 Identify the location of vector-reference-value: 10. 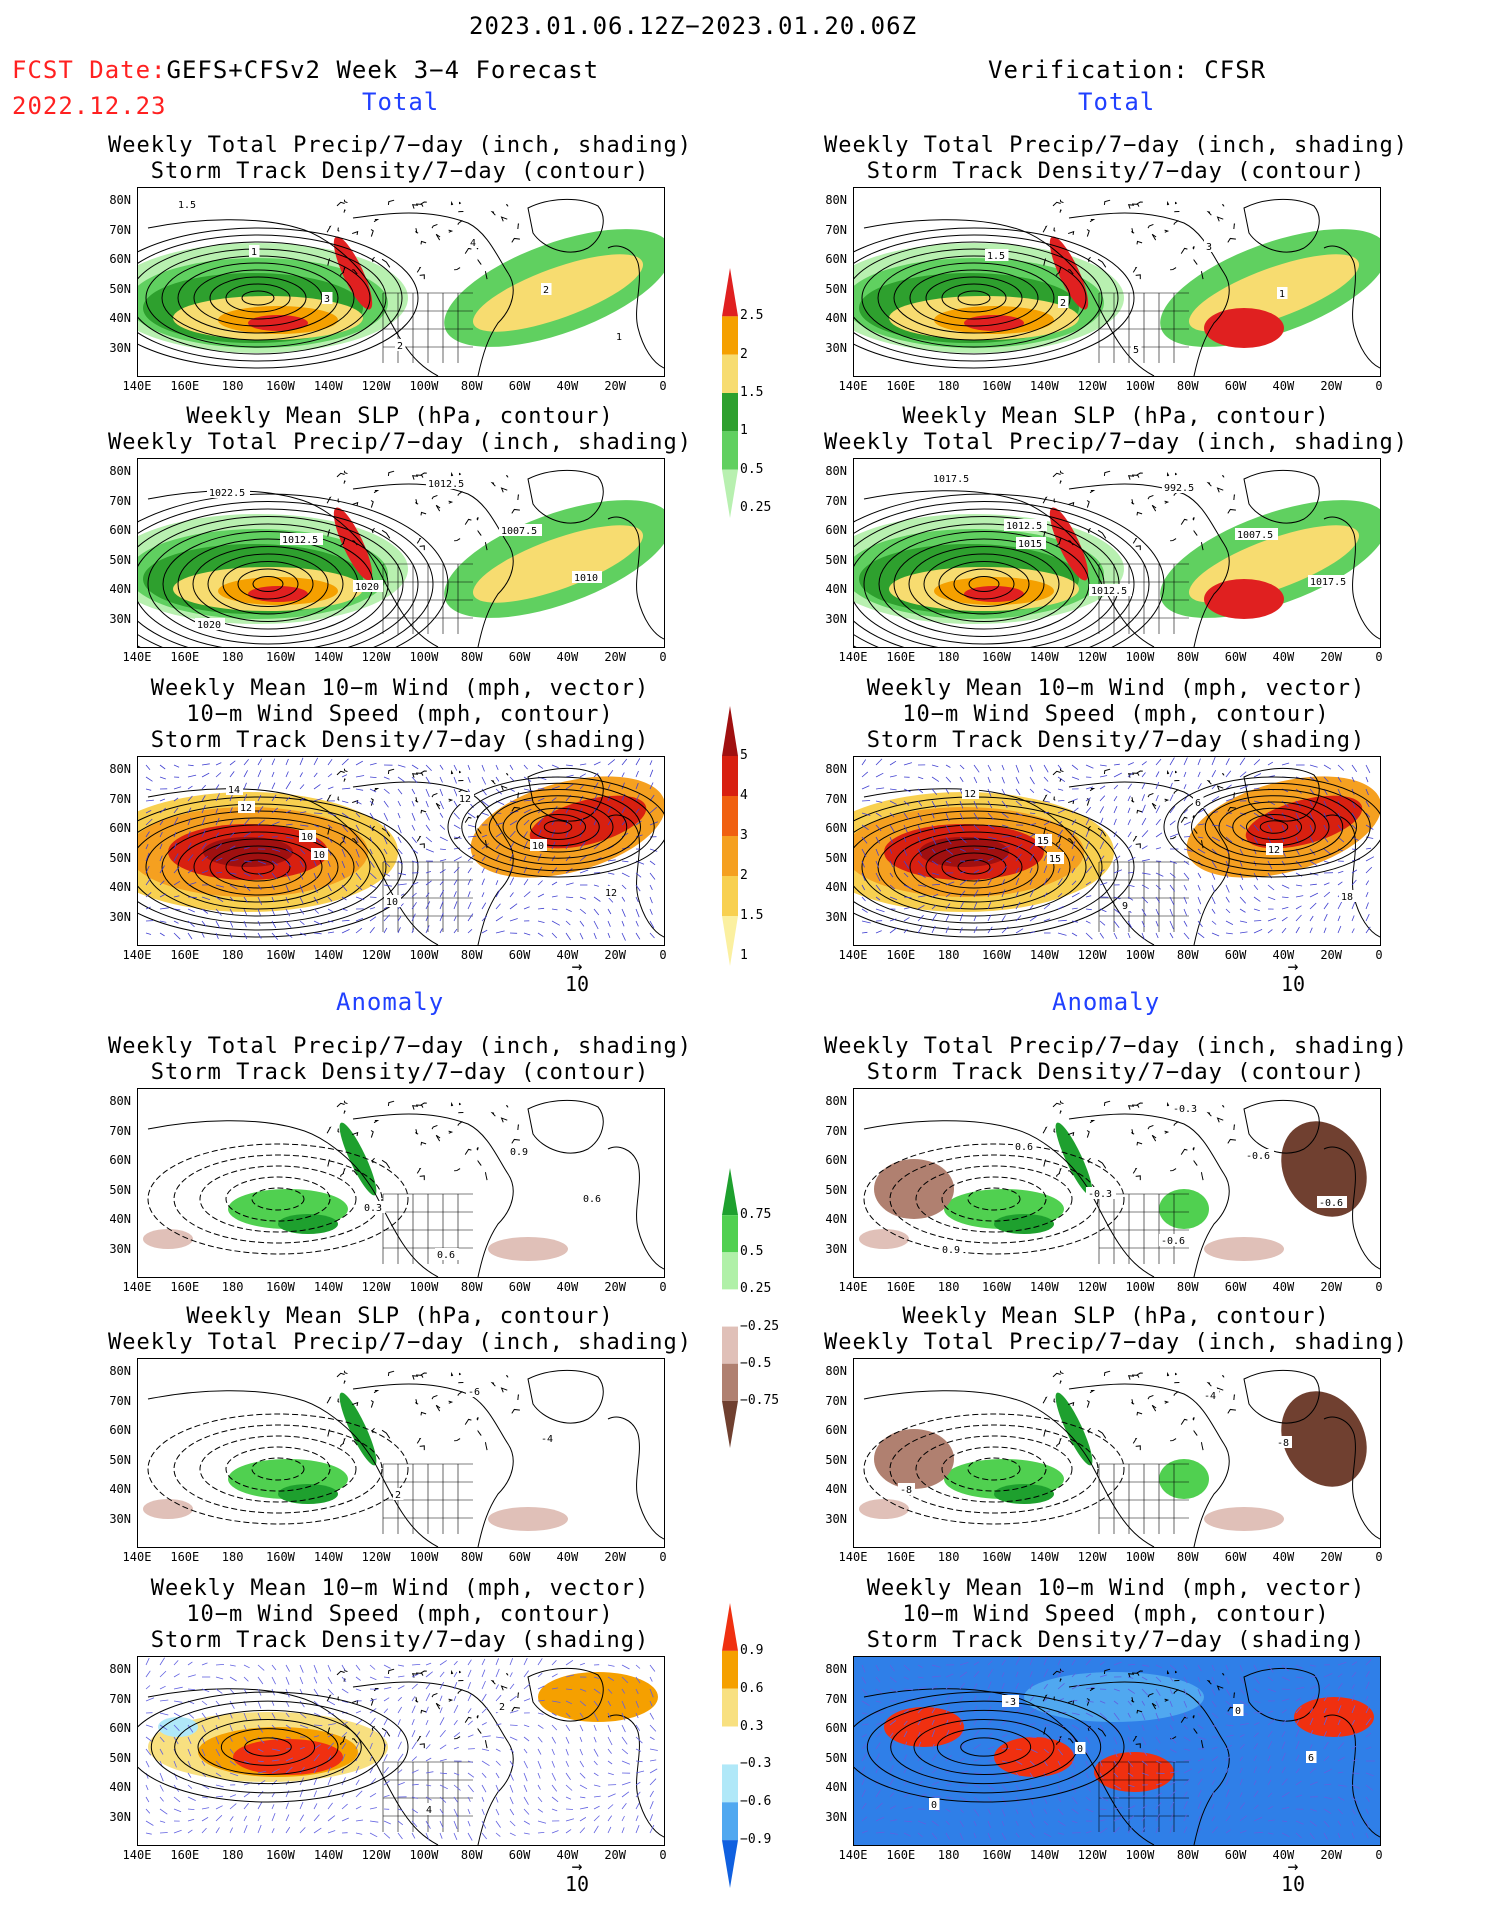
(577, 1884).